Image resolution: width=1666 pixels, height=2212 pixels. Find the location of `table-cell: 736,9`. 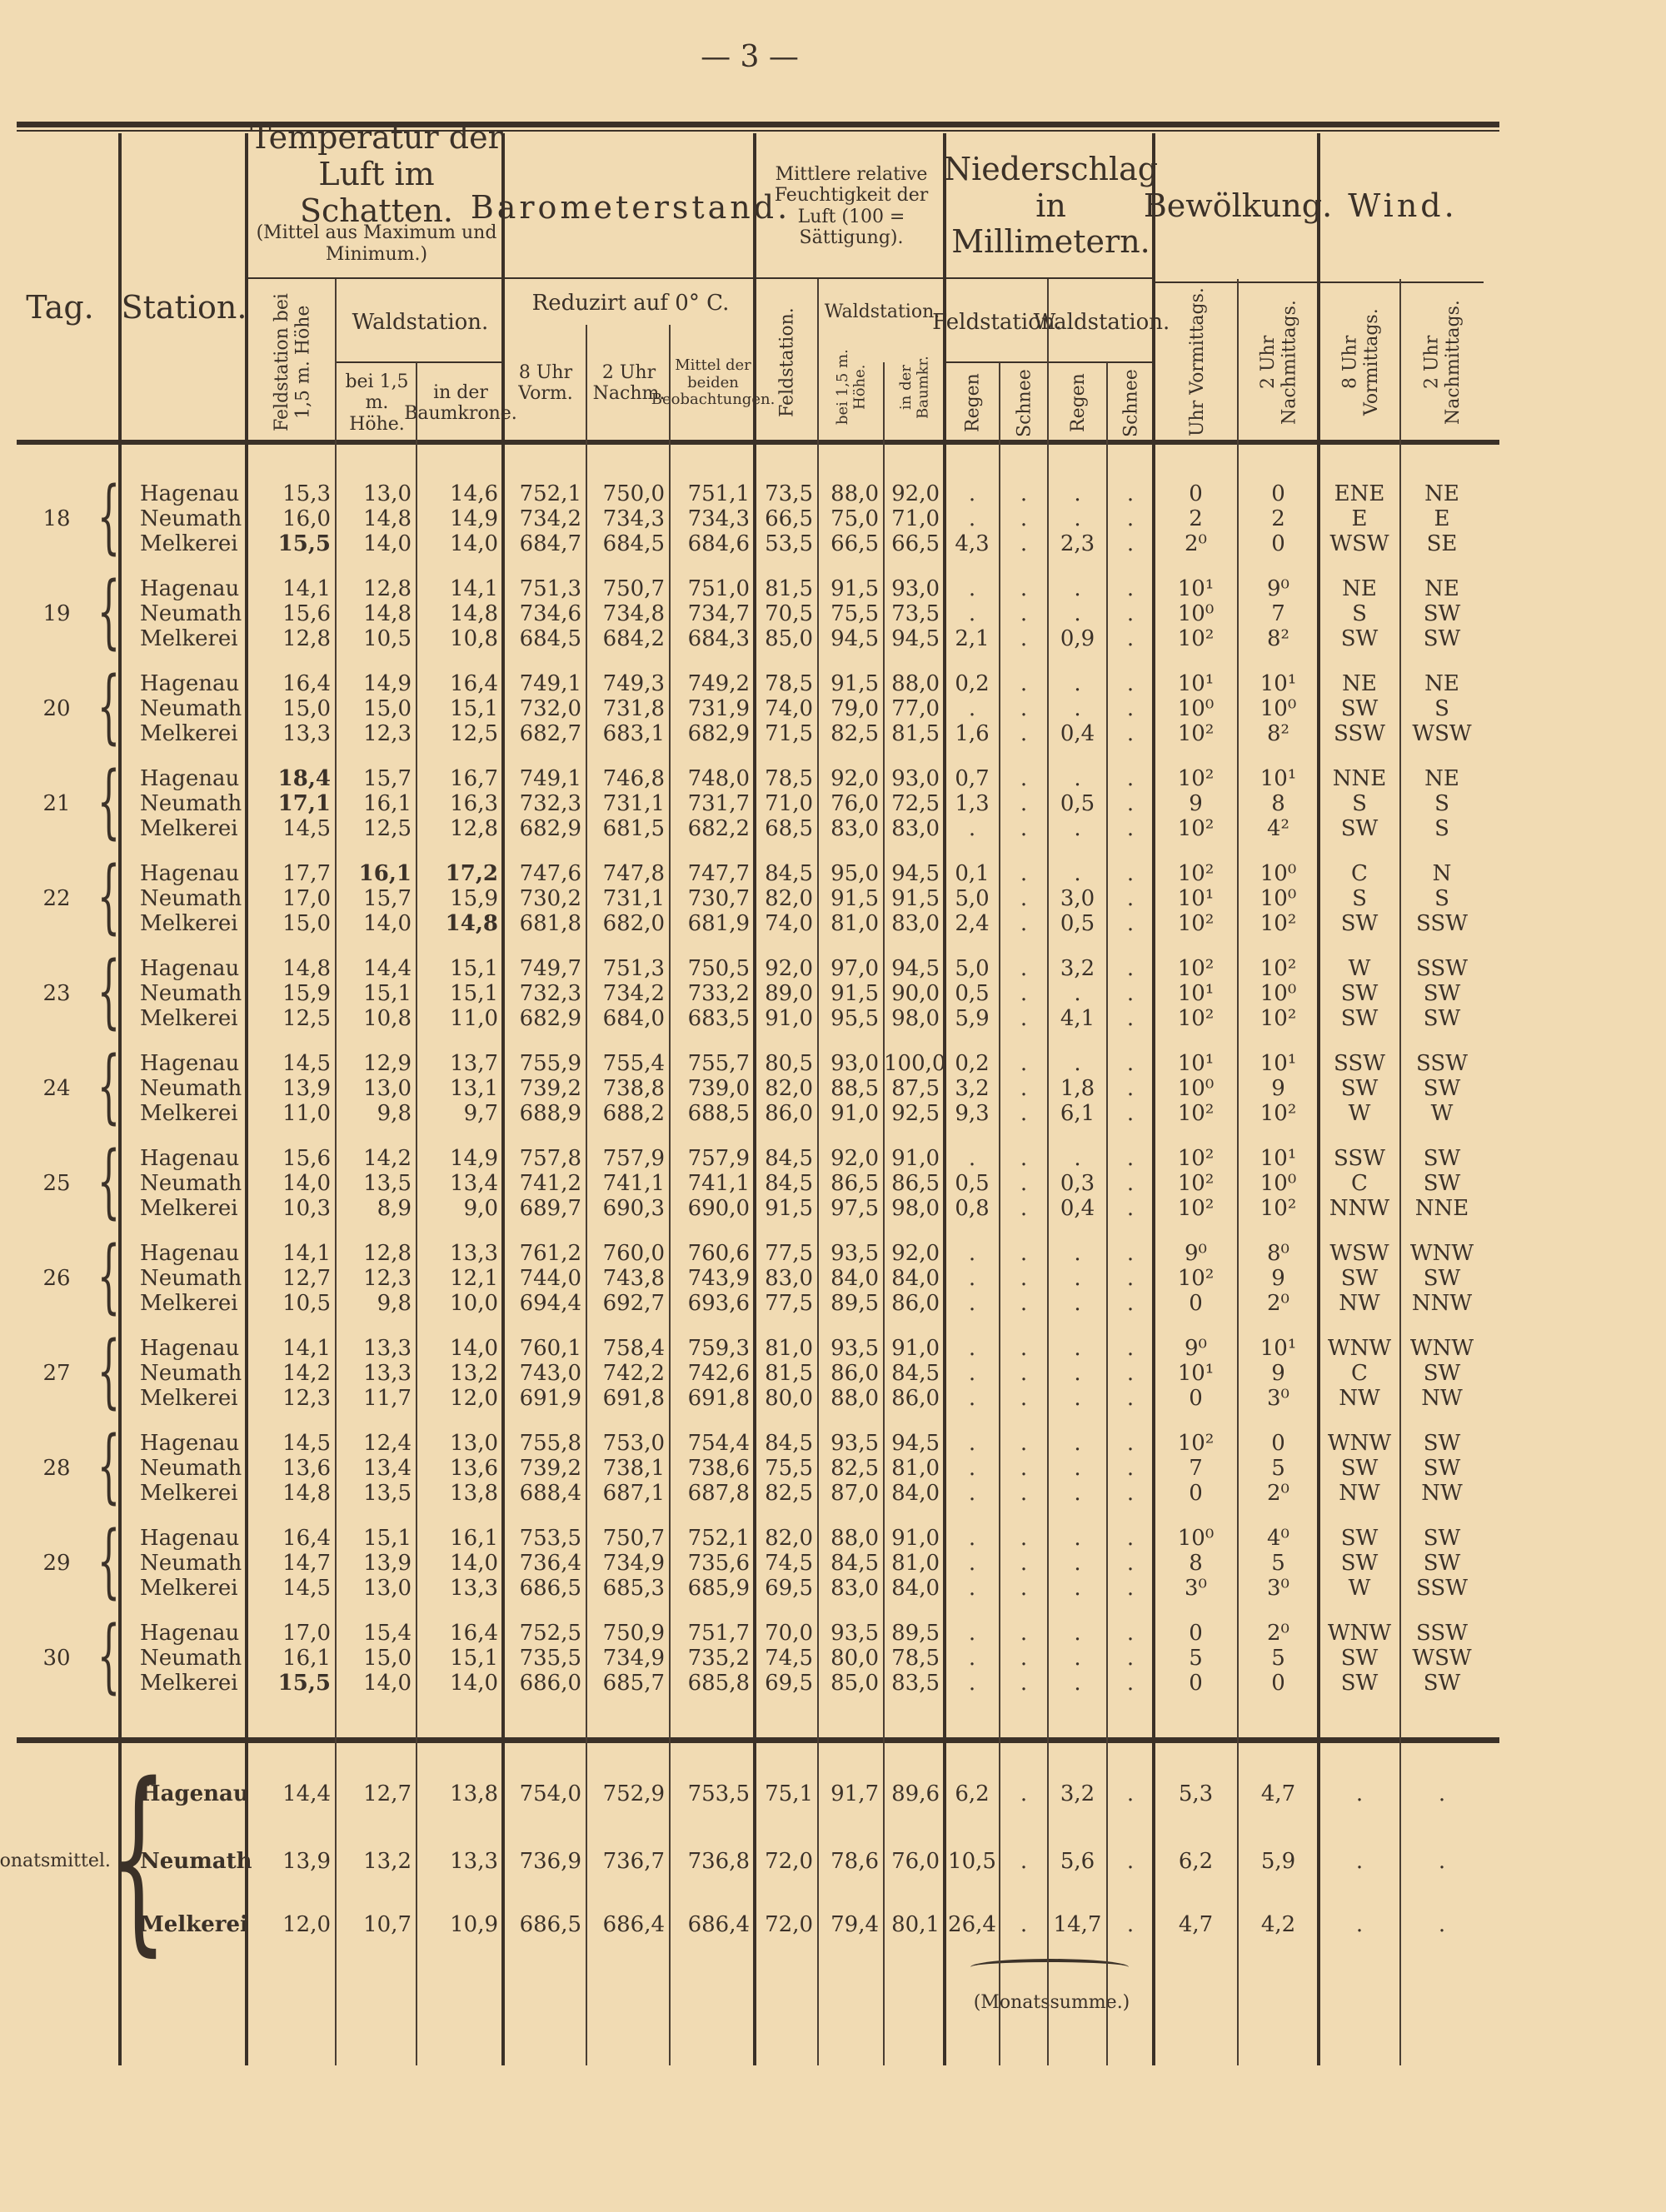

table-cell: 736,9 is located at coordinates (550, 1861).